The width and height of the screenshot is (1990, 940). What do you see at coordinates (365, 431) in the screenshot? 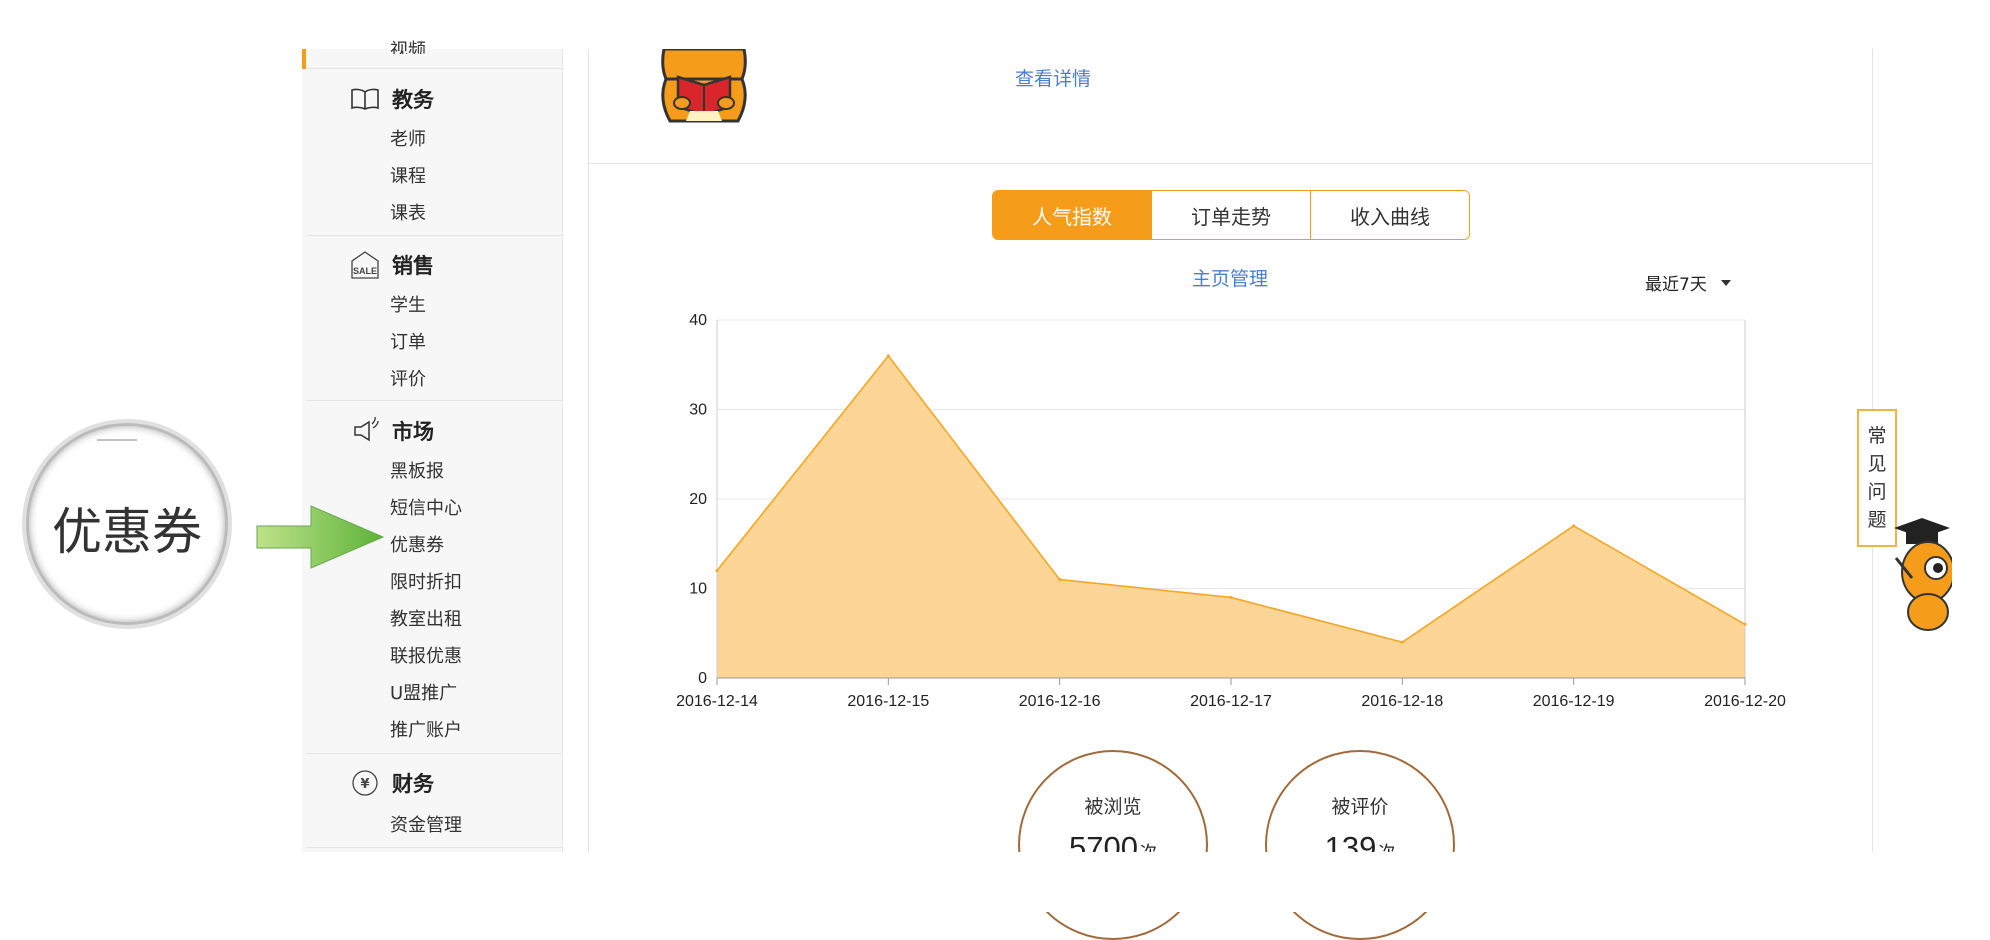
I see `megaphone-icon` at bounding box center [365, 431].